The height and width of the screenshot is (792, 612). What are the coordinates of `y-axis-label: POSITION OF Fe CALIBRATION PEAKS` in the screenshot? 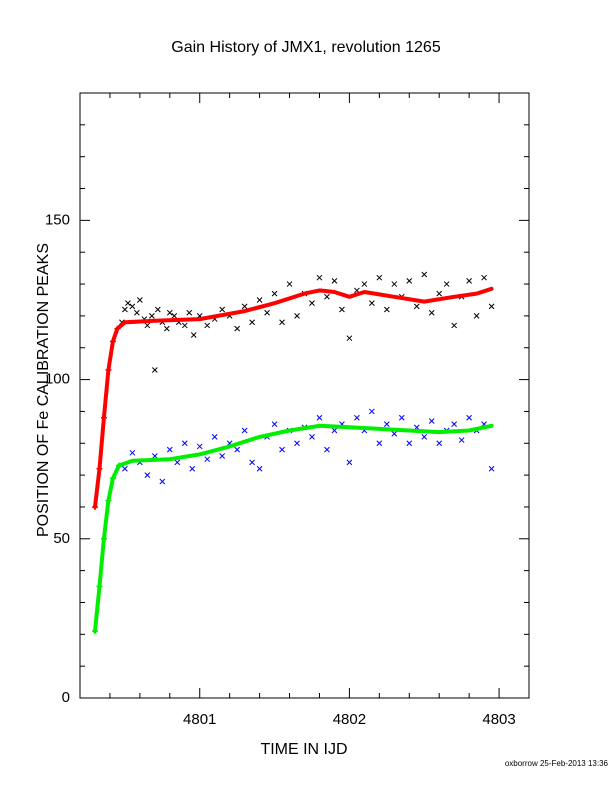 It's located at (43, 390).